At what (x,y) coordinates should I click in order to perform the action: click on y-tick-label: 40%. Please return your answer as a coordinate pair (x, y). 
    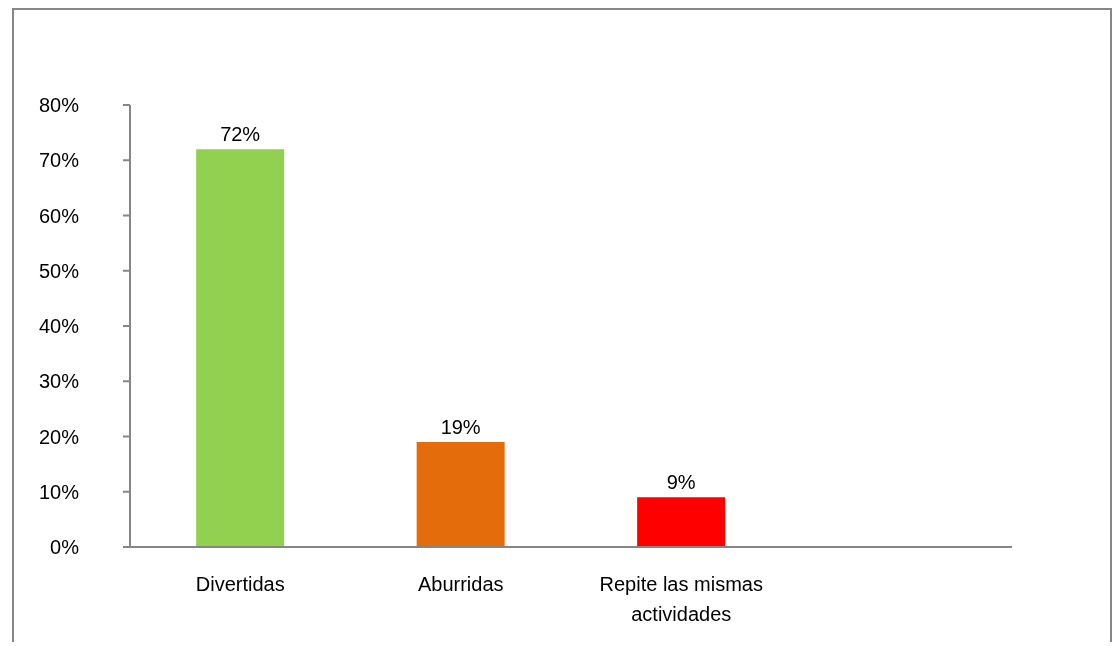
    Looking at the image, I should click on (59, 326).